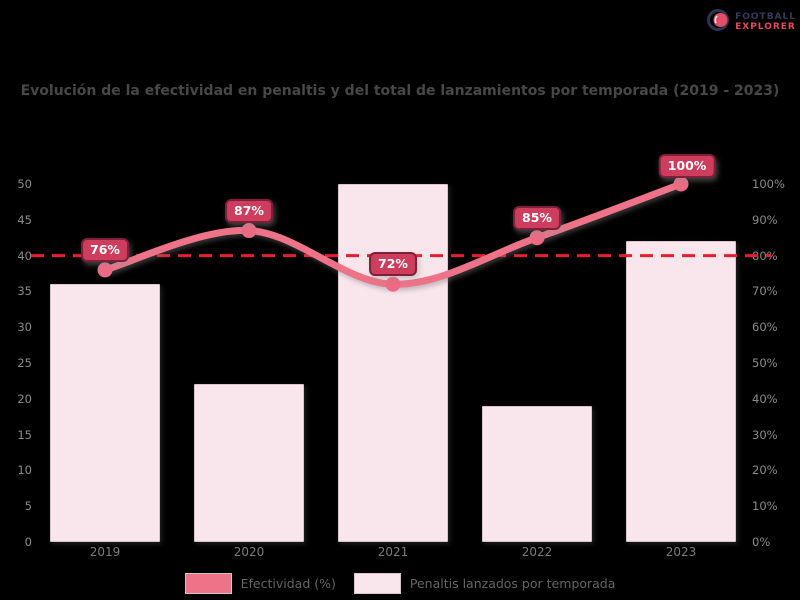 The image size is (800, 600). What do you see at coordinates (765, 27) in the screenshot?
I see `logo-line2: EXPLORER` at bounding box center [765, 27].